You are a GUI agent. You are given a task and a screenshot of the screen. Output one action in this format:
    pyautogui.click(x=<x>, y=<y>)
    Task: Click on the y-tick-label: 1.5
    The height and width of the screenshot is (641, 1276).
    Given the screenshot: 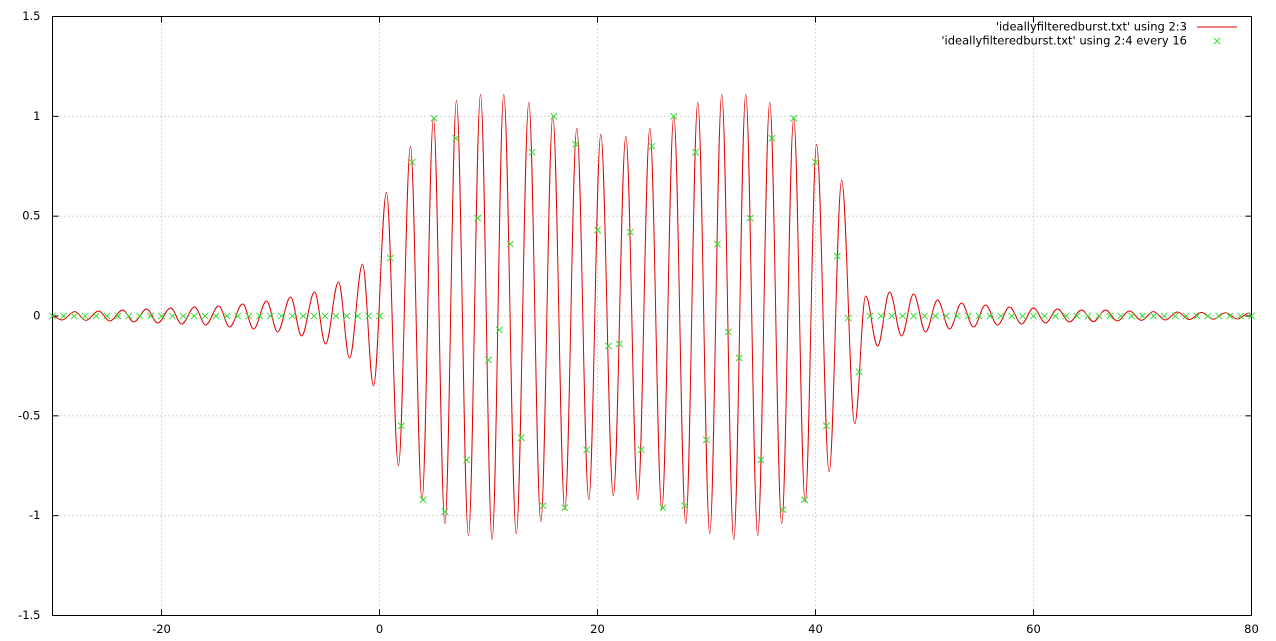 What is the action you would take?
    pyautogui.click(x=31, y=16)
    